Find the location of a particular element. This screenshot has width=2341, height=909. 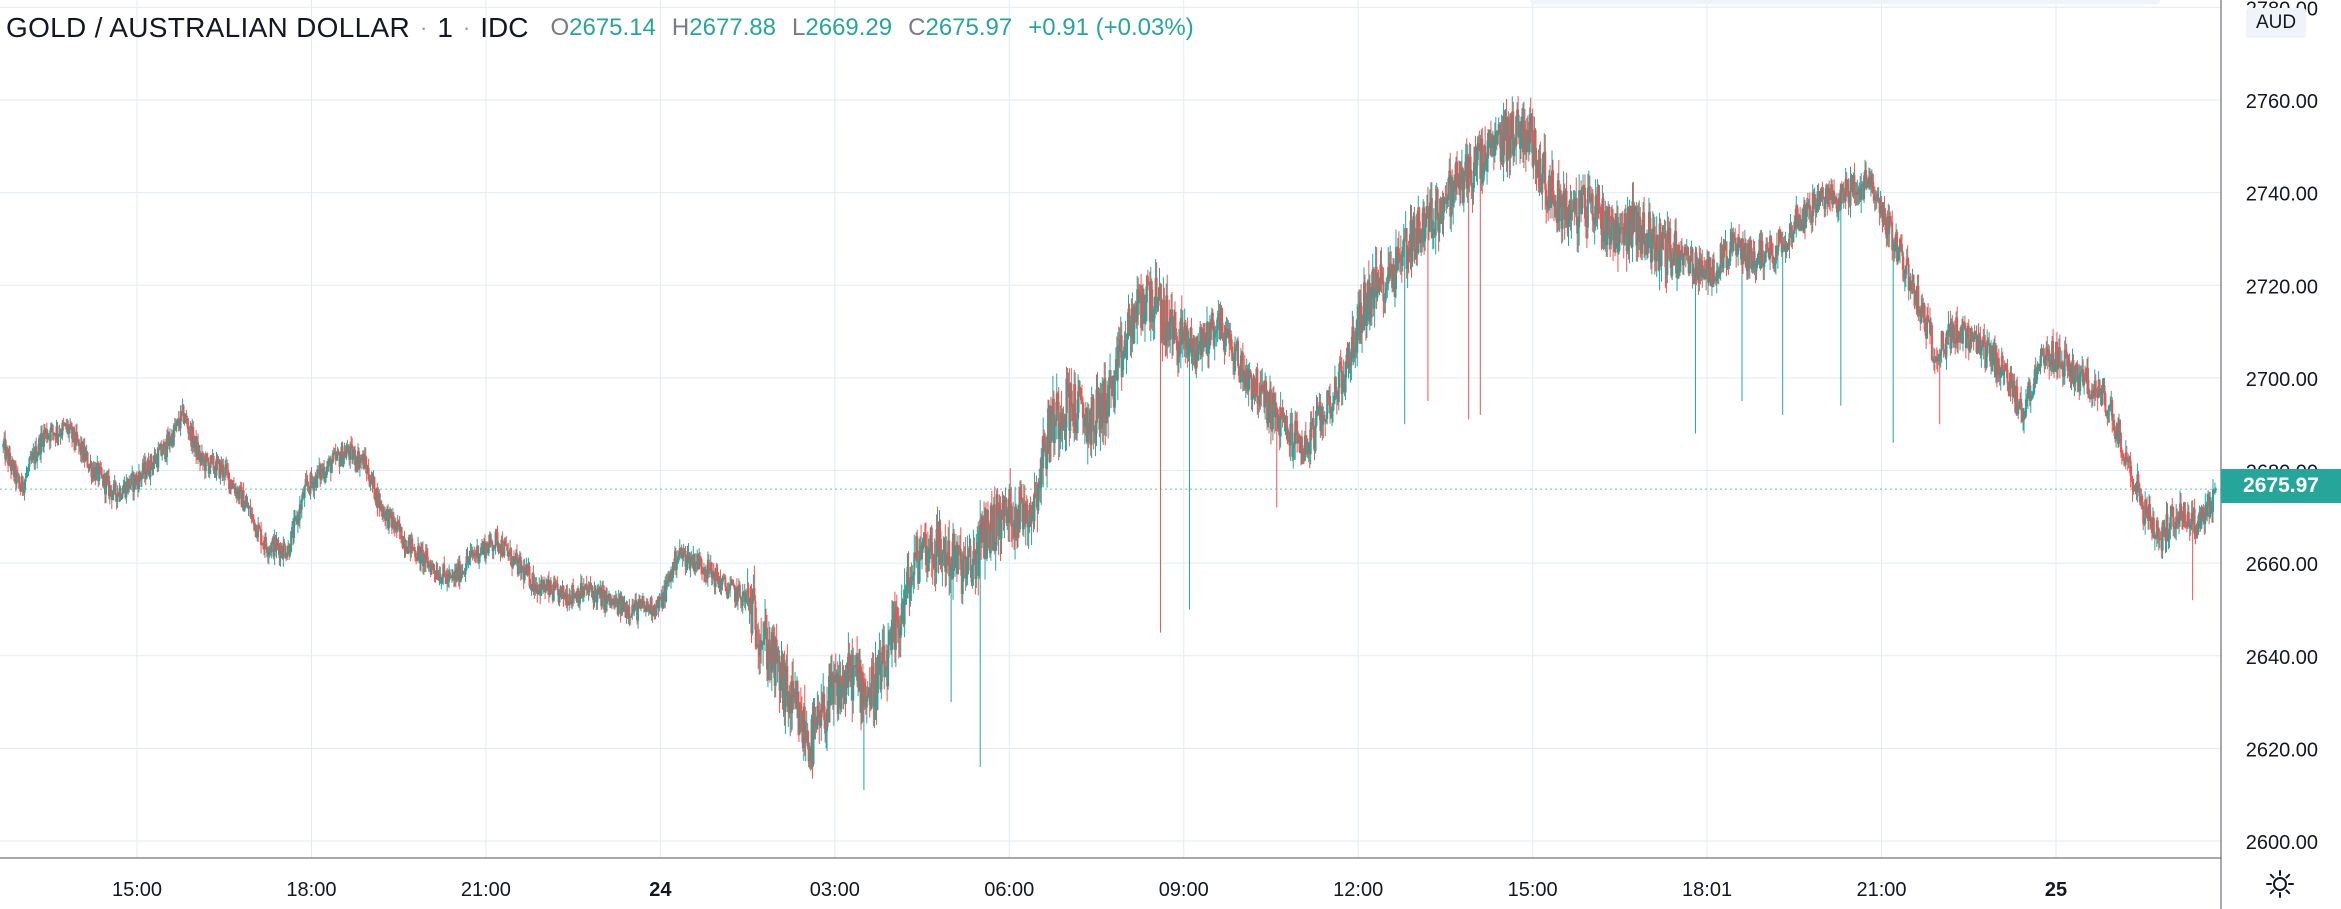

interval-label: 1 is located at coordinates (445, 27).